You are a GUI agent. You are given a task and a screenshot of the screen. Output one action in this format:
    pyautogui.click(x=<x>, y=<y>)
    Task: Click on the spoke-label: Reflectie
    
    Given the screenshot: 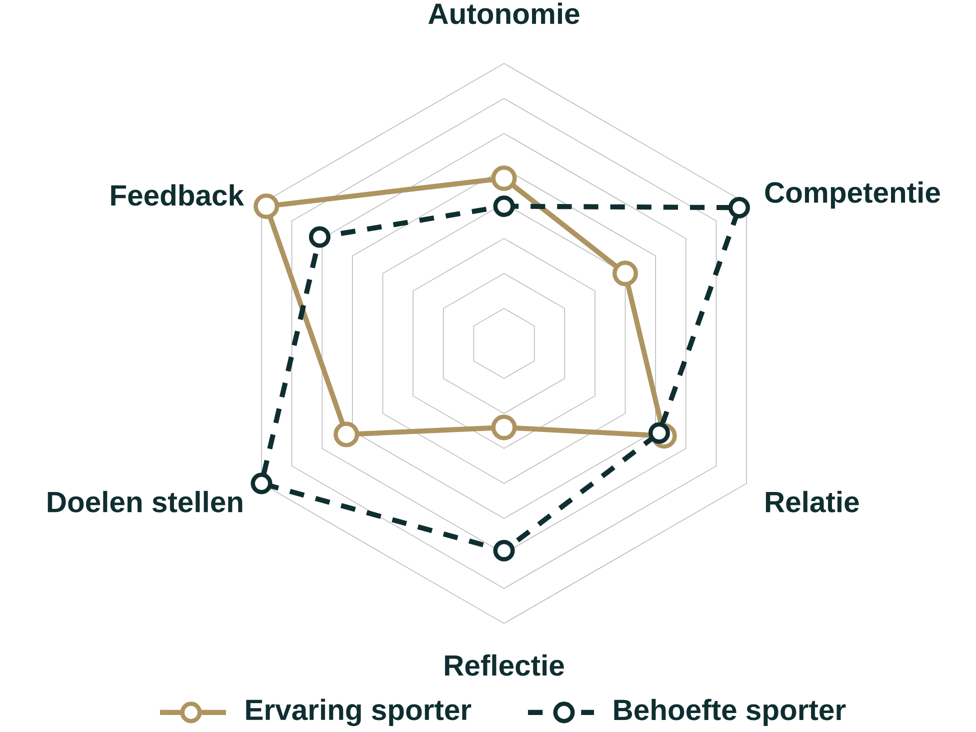 What is the action you would take?
    pyautogui.click(x=504, y=665)
    